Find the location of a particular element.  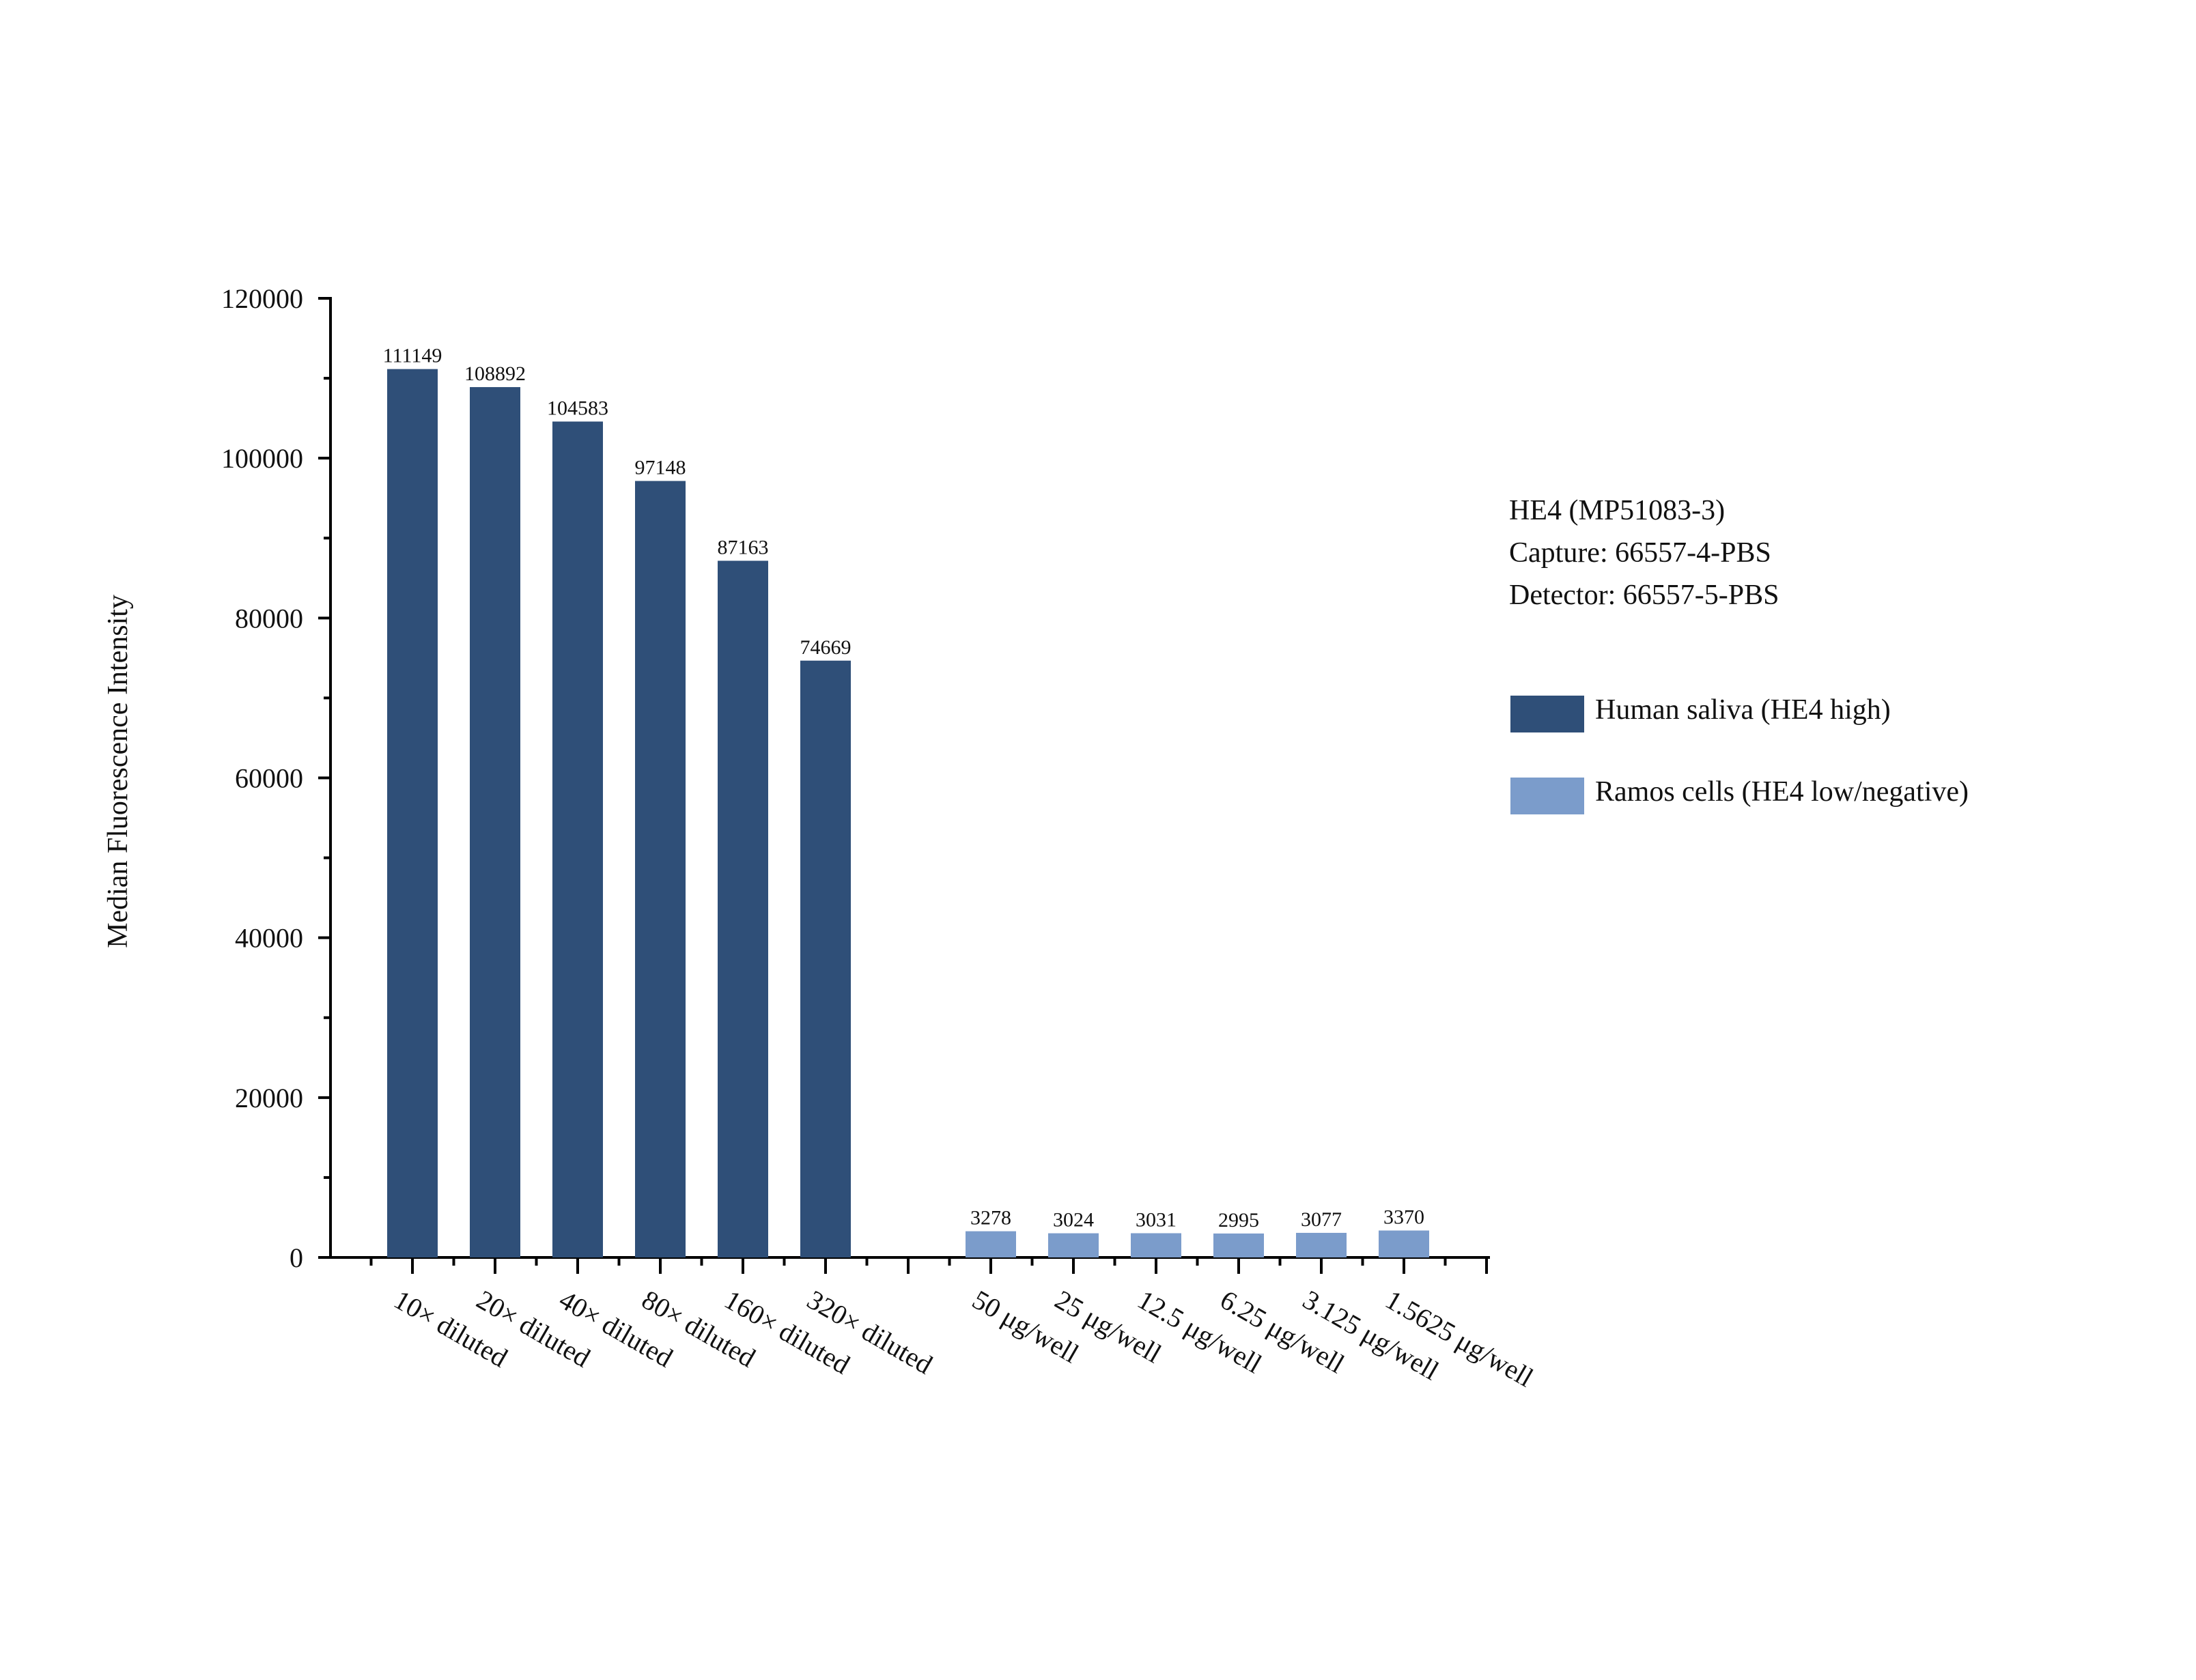

detector-antibody: Detector: 66557-5-PBS is located at coordinates (1644, 595).